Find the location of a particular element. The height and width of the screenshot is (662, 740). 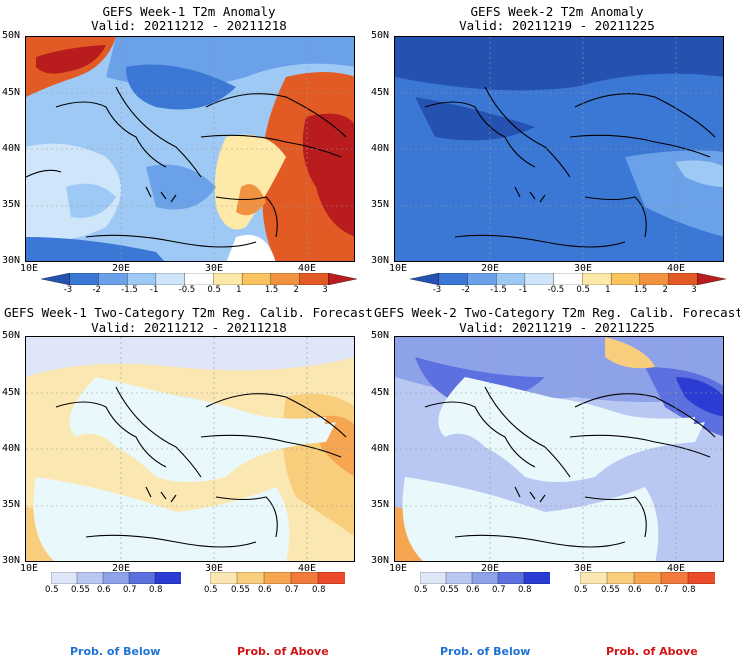

panel2-lat-35: 35N is located at coordinates (380, 204).